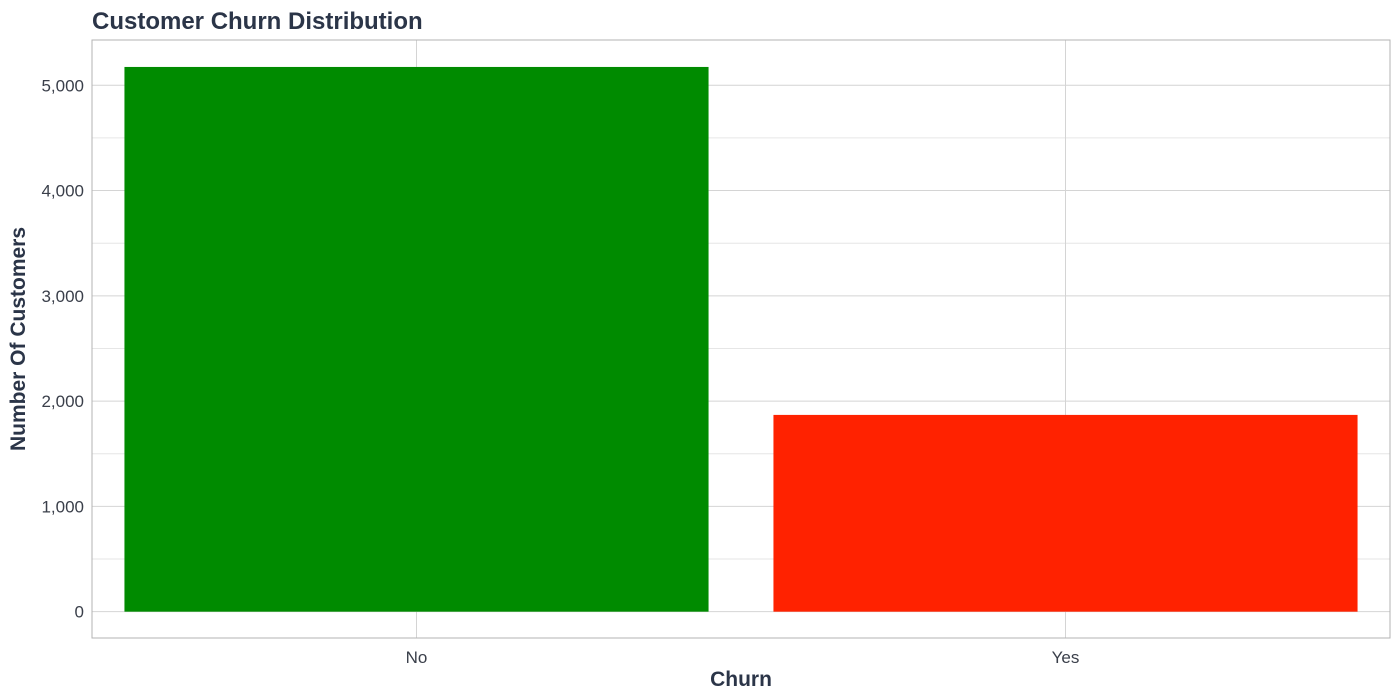 The width and height of the screenshot is (1400, 700). I want to click on chart-title: Customer Churn Distribution, so click(257, 21).